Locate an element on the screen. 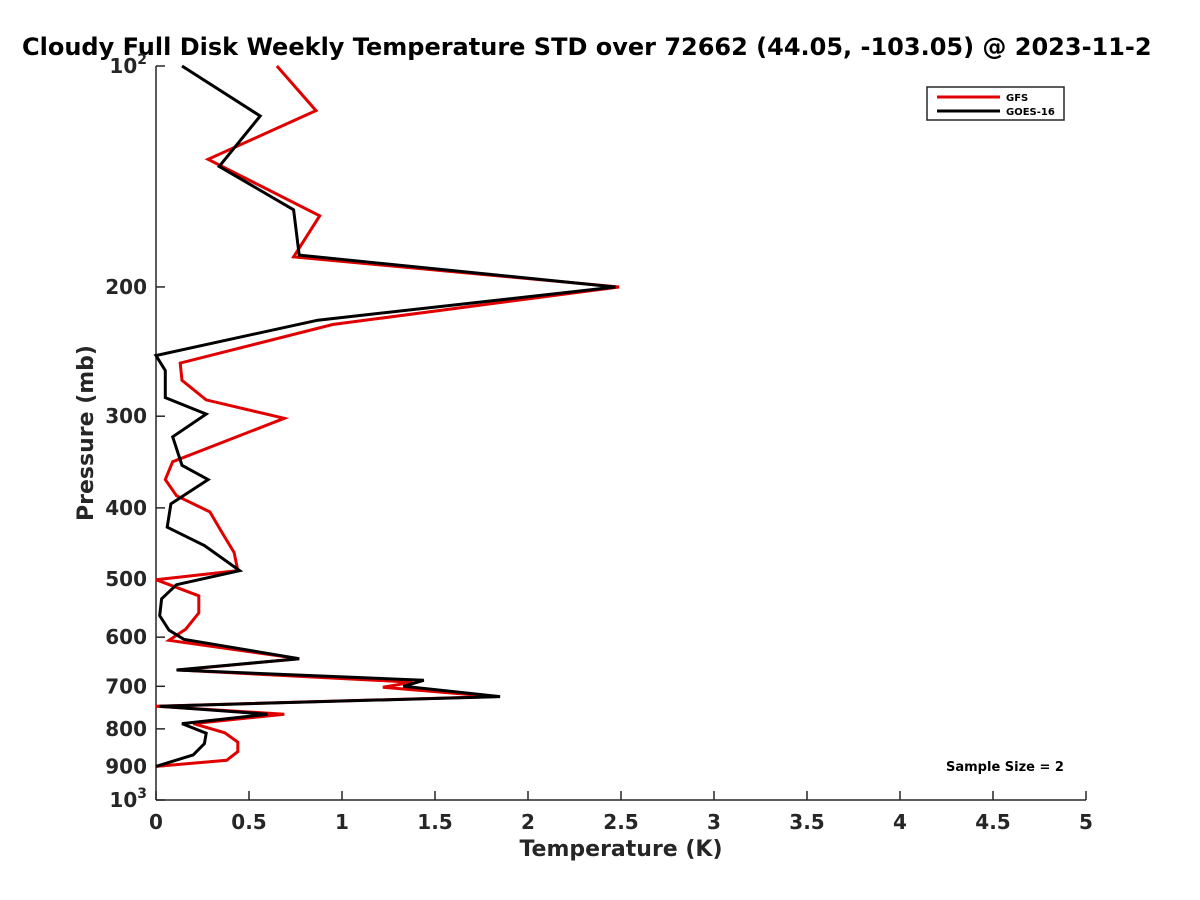  x-tick-label: 2 is located at coordinates (528, 822).